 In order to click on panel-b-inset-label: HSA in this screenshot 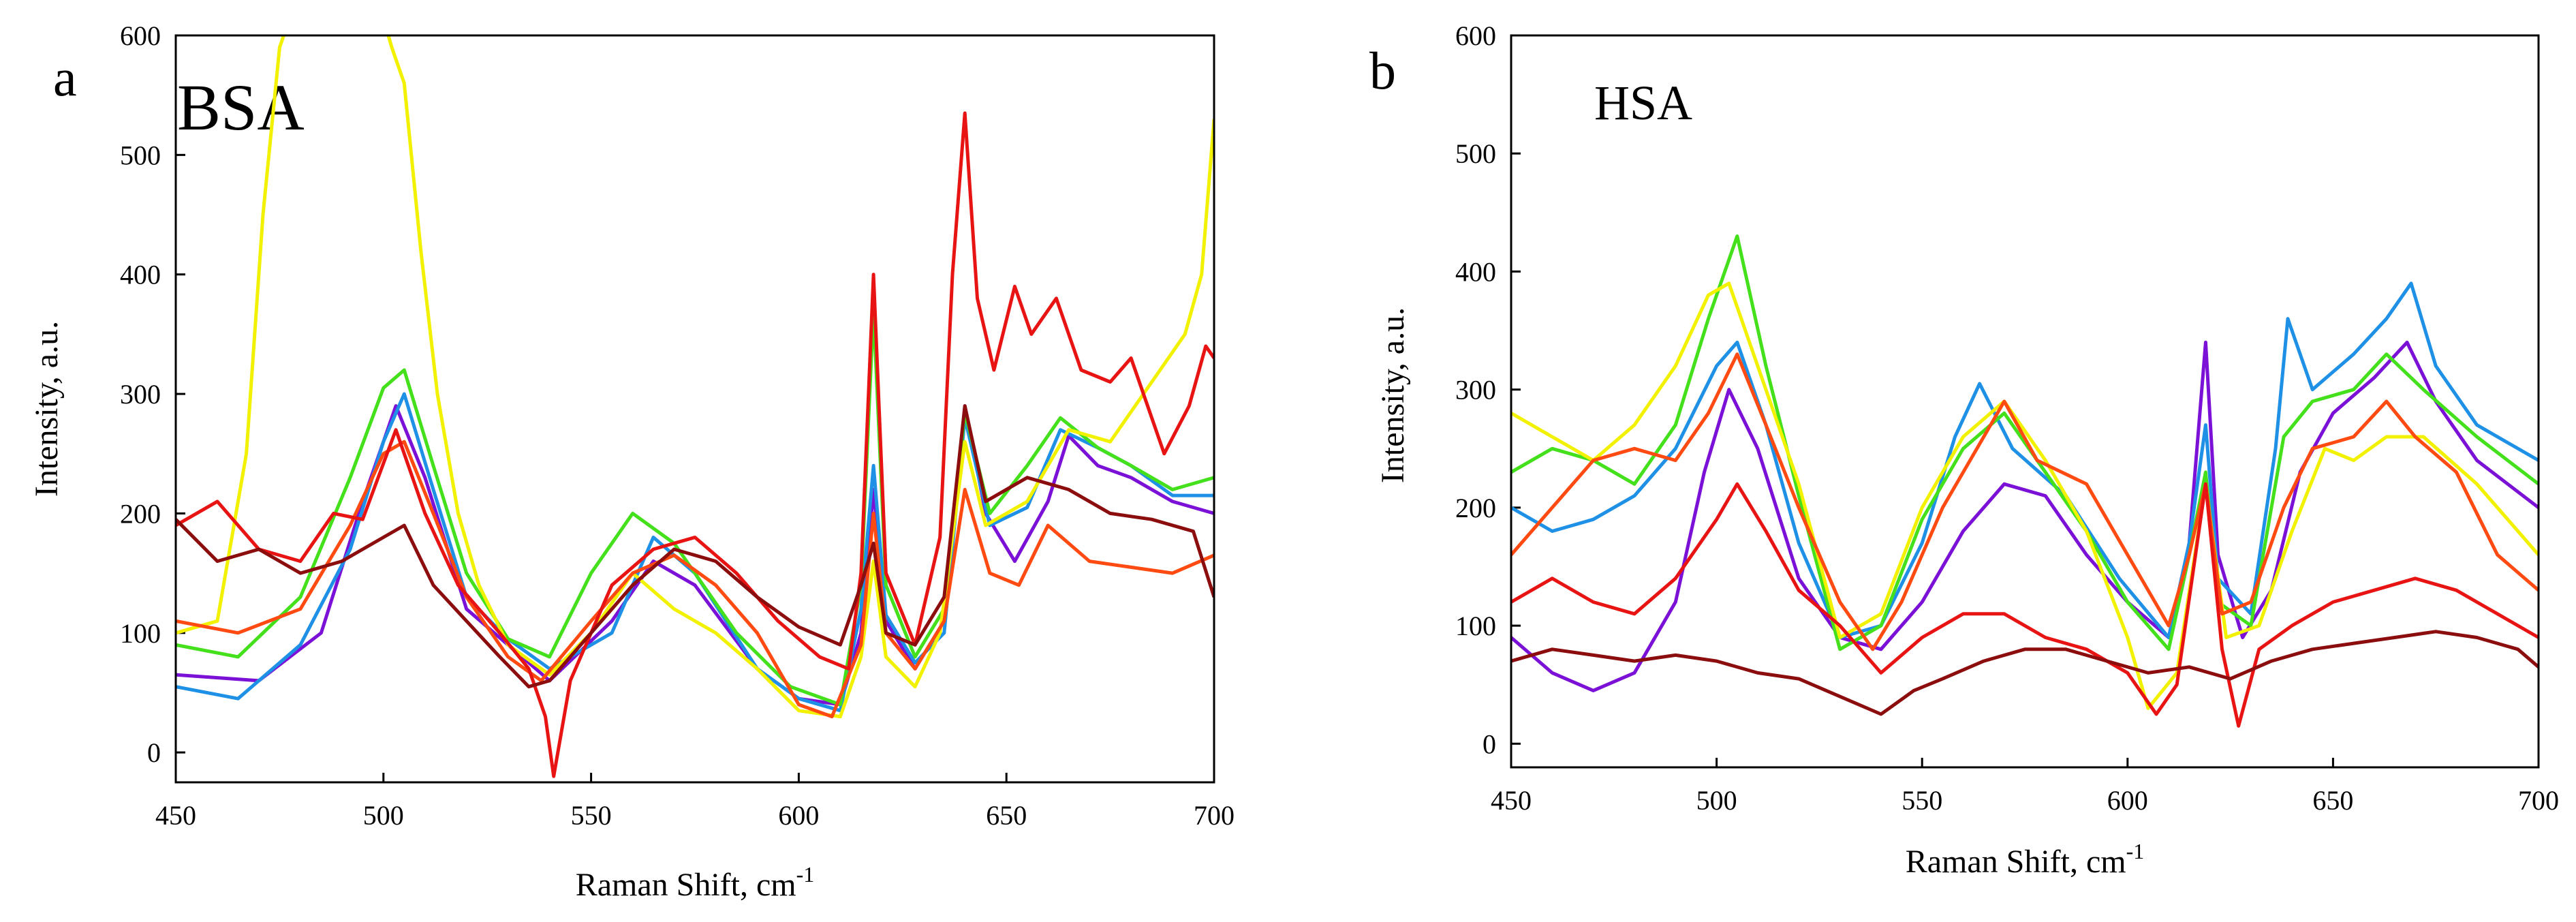, I will do `click(1643, 103)`.